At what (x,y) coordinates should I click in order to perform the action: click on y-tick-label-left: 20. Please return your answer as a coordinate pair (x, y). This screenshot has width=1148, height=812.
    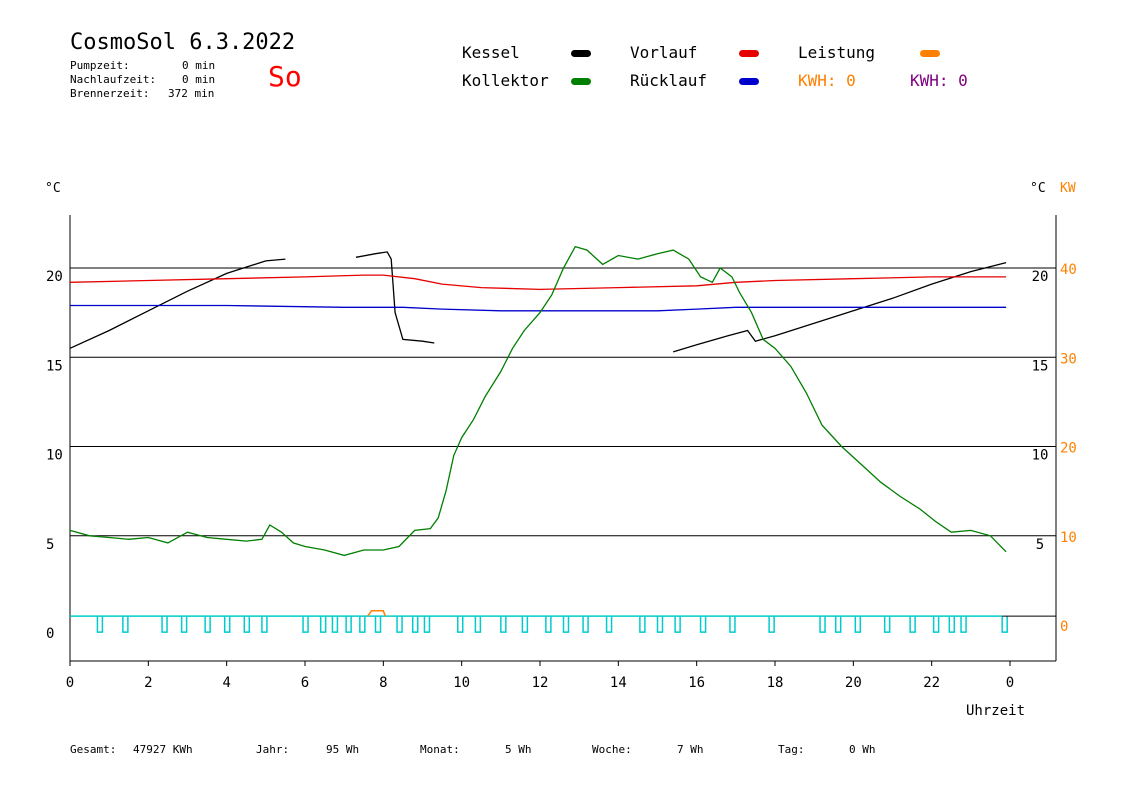
    Looking at the image, I should click on (54, 277).